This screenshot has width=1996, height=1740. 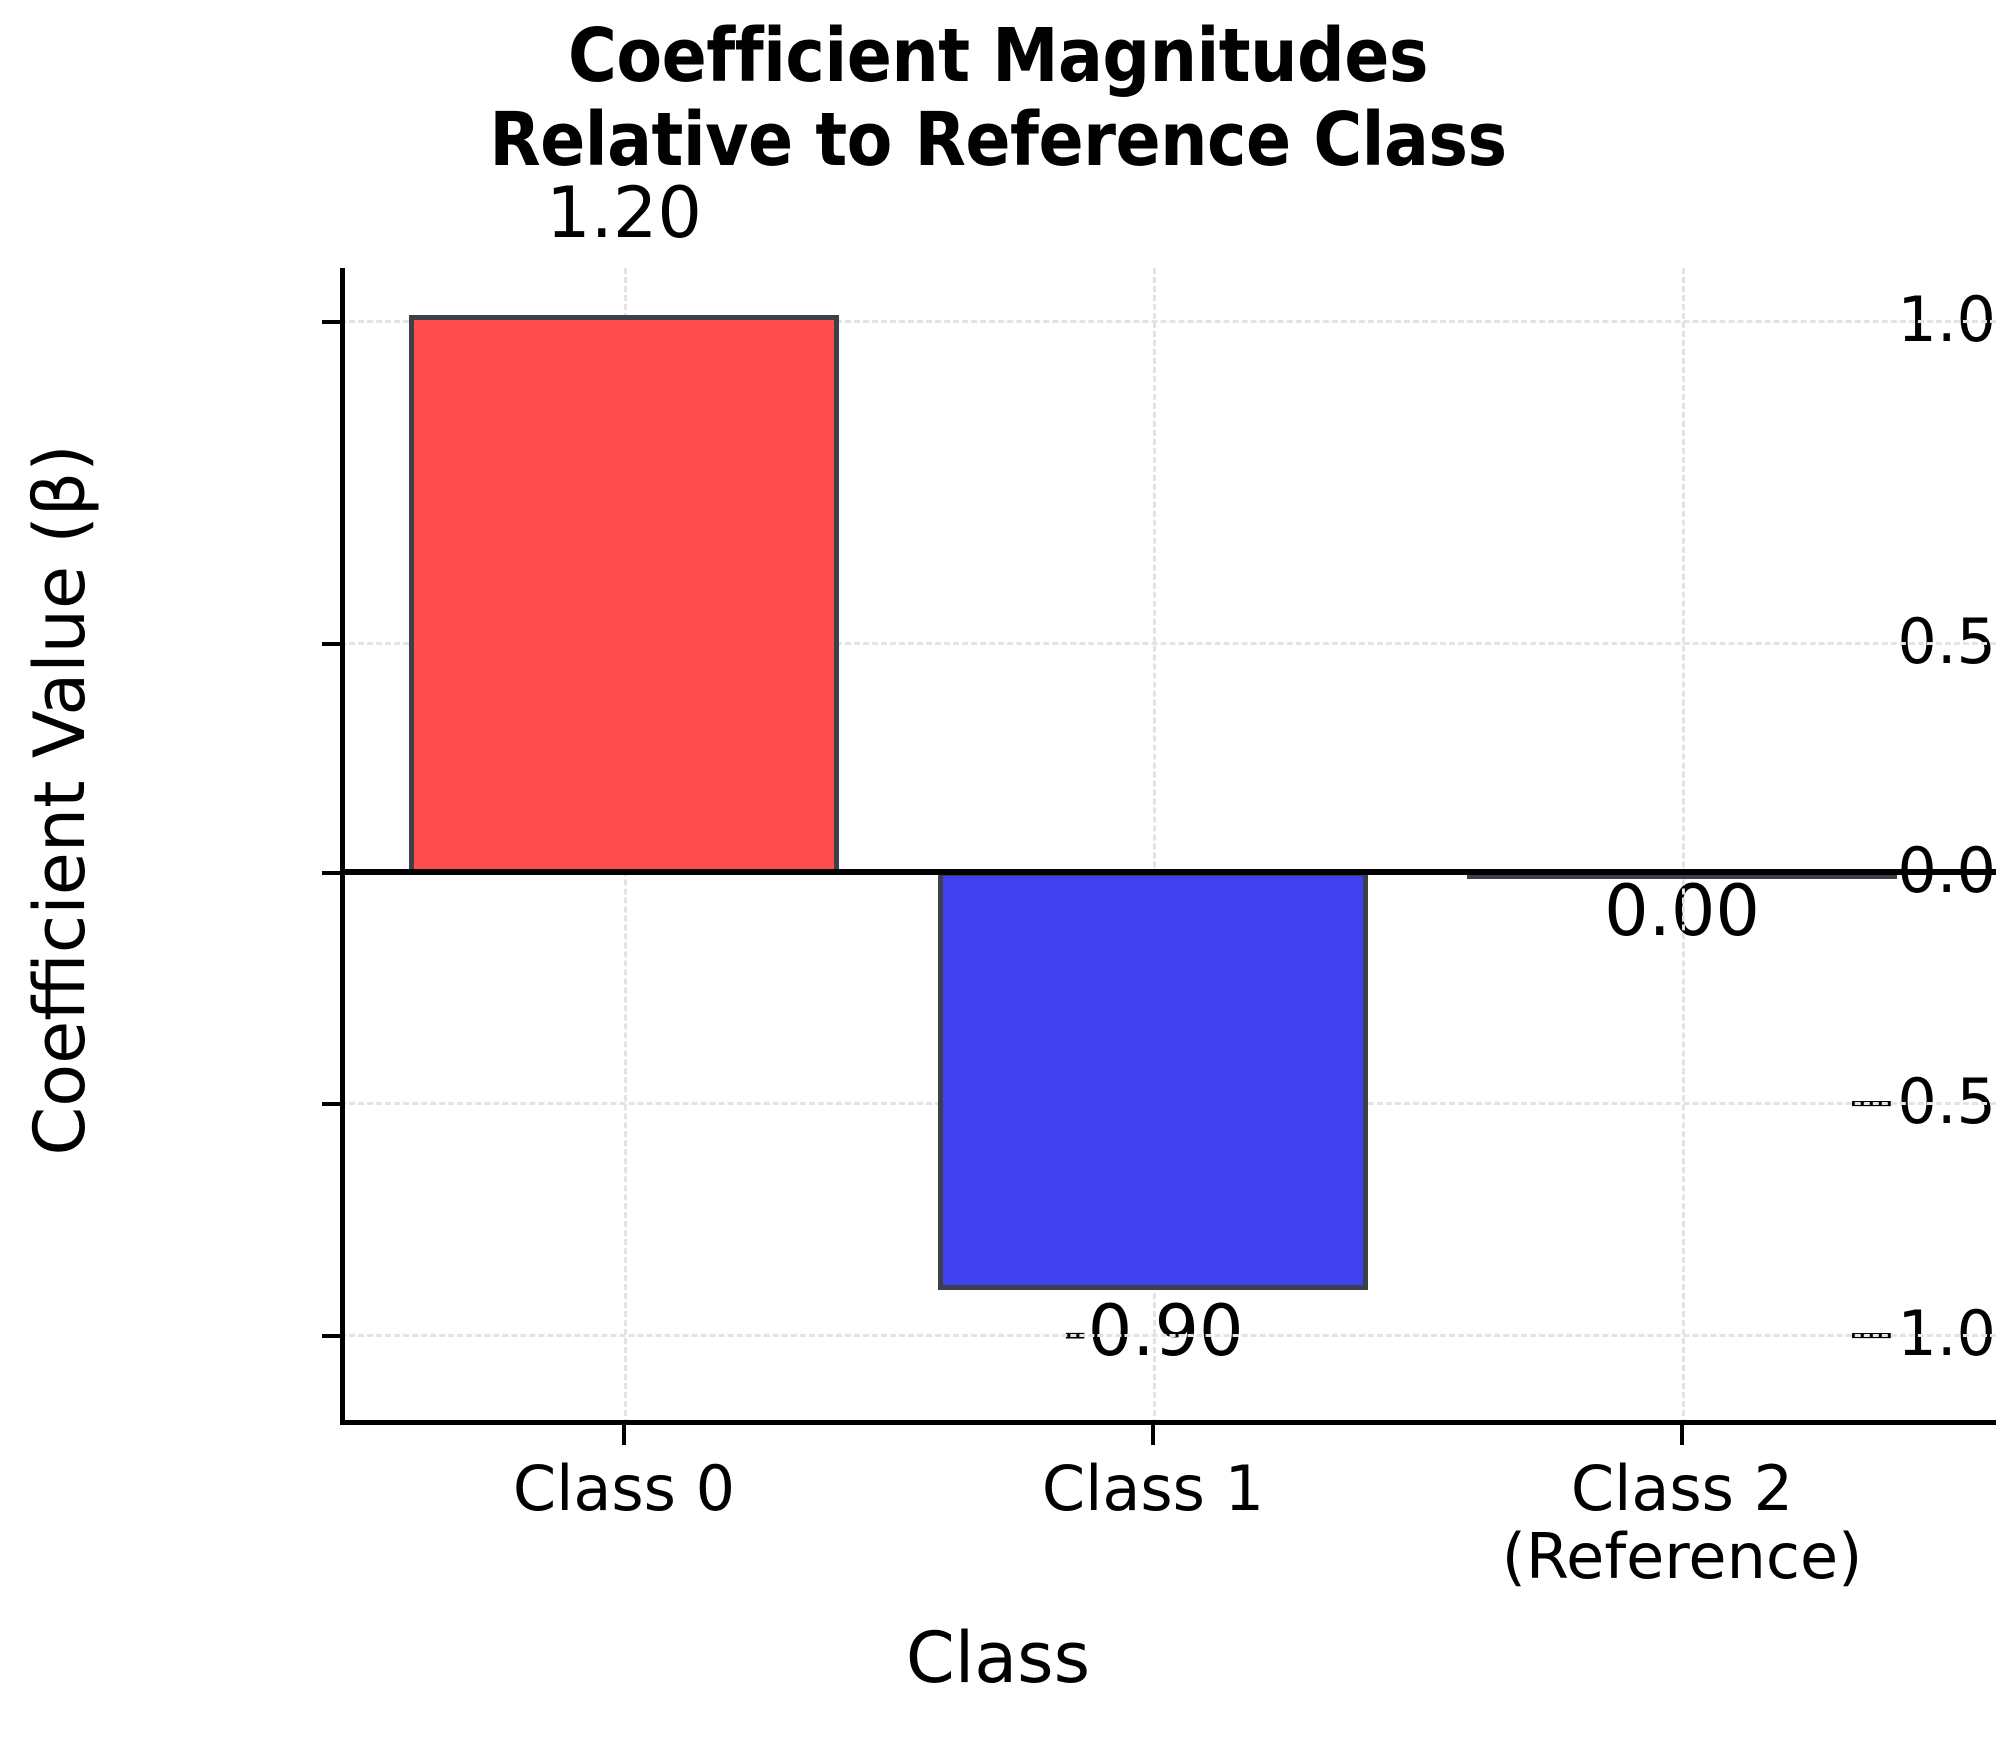 What do you see at coordinates (60, 800) in the screenshot?
I see `y-axis-title: Coefficient Value (β)` at bounding box center [60, 800].